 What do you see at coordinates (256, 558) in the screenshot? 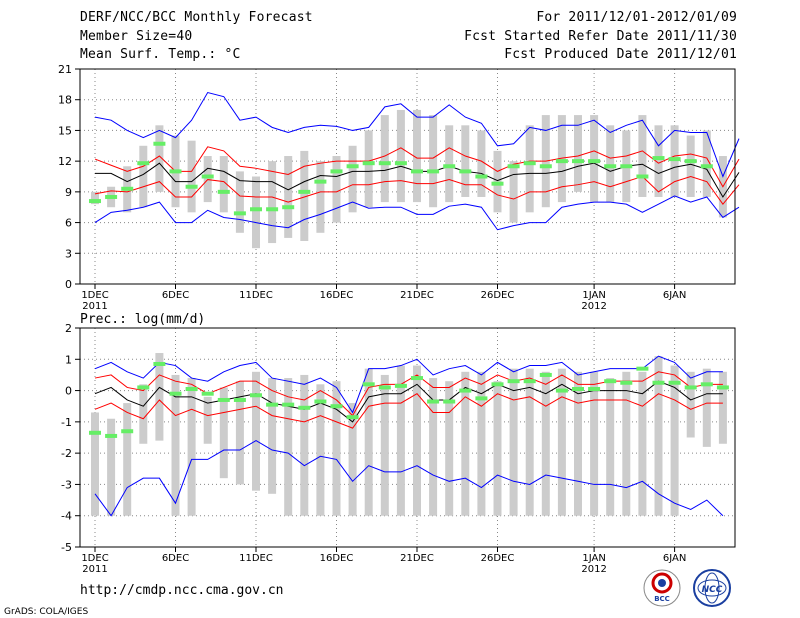
I see `x-tick-label: 11DEC` at bounding box center [256, 558].